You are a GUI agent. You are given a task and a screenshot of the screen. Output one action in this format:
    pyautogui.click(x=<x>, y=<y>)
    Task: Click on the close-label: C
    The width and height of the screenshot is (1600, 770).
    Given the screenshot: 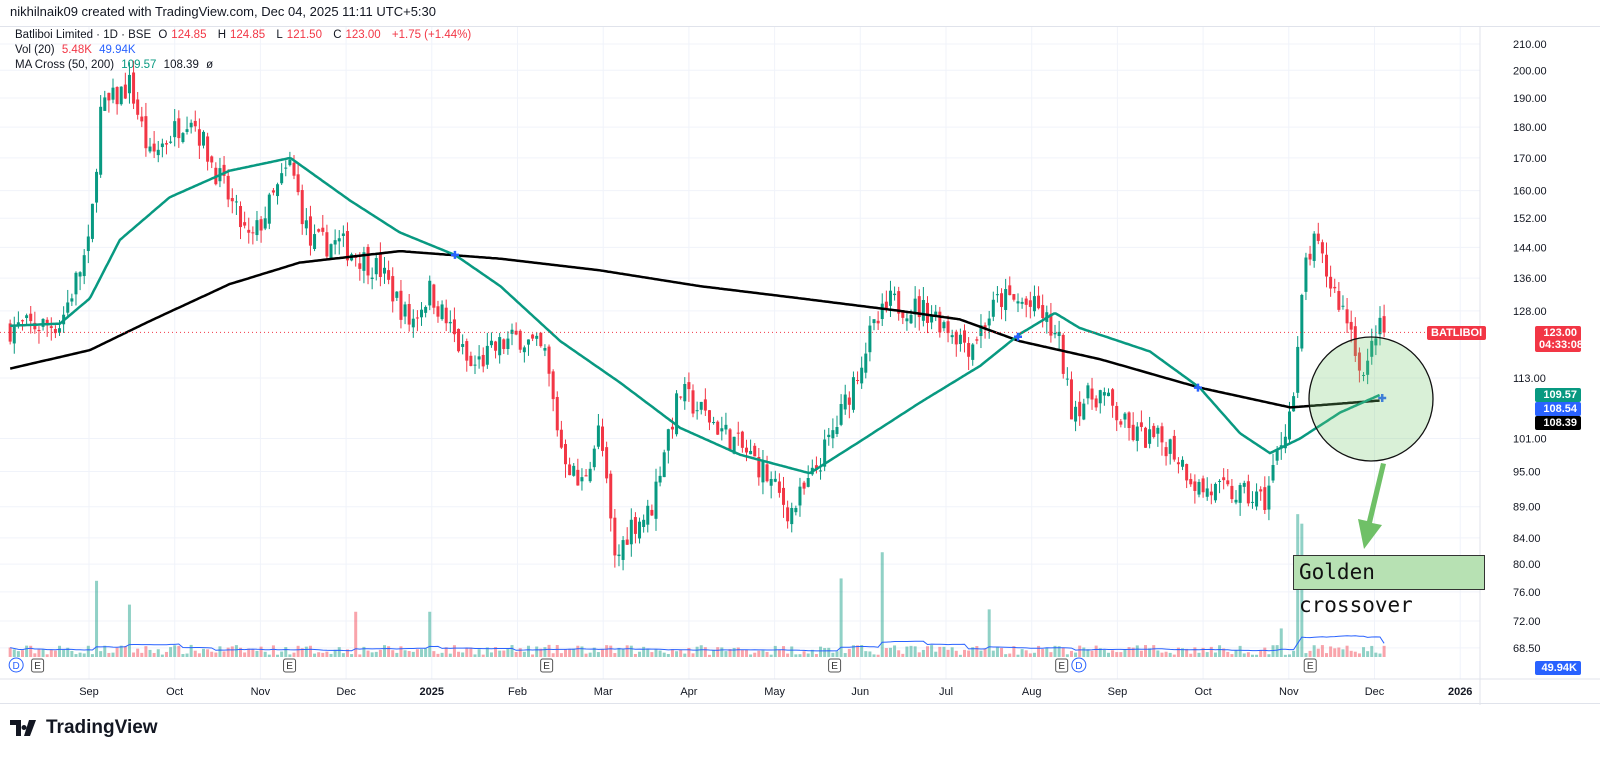 What is the action you would take?
    pyautogui.click(x=337, y=35)
    